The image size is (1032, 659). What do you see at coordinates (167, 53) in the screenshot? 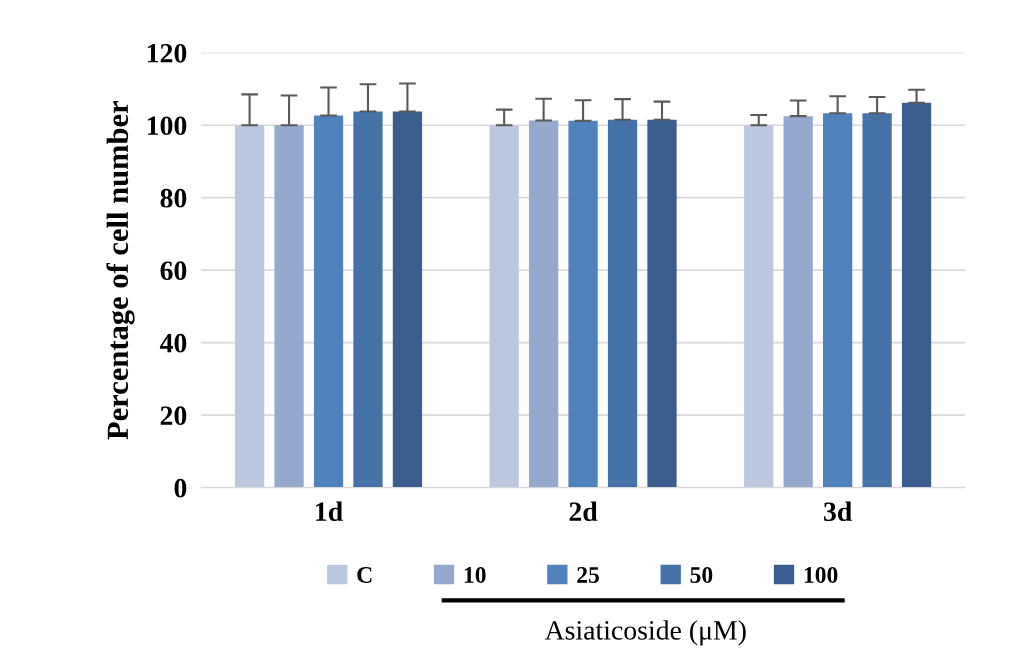
I see `y-tick-label: 120` at bounding box center [167, 53].